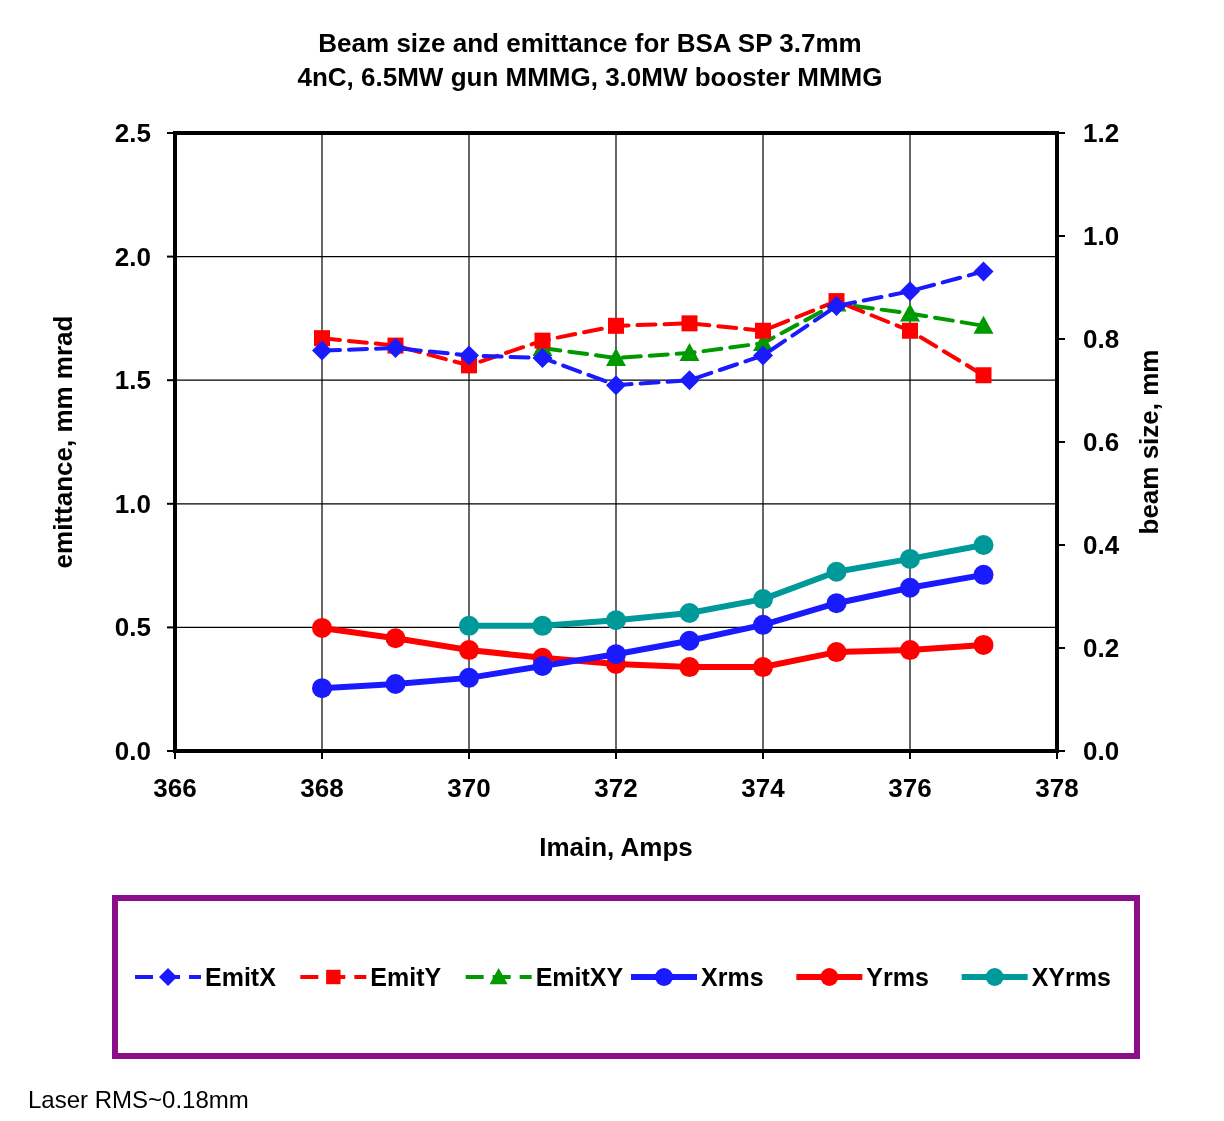 The image size is (1224, 1121). Describe the element at coordinates (616, 847) in the screenshot. I see `x-axis-title: Imain, Amps` at that location.